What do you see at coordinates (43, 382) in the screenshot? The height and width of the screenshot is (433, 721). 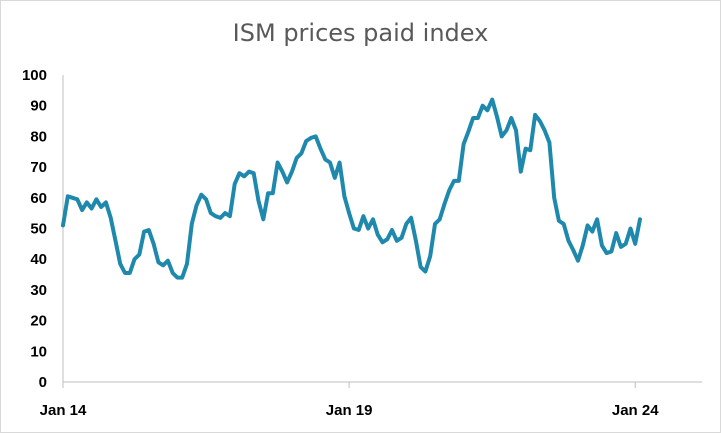 I see `y-tick-label: 0` at bounding box center [43, 382].